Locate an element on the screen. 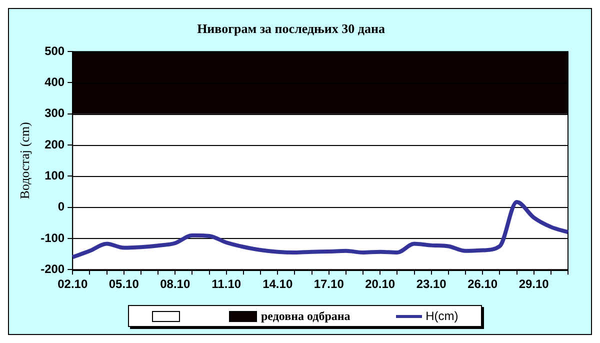 This screenshot has height=343, width=600. y-tick-label: 100 is located at coordinates (54, 175).